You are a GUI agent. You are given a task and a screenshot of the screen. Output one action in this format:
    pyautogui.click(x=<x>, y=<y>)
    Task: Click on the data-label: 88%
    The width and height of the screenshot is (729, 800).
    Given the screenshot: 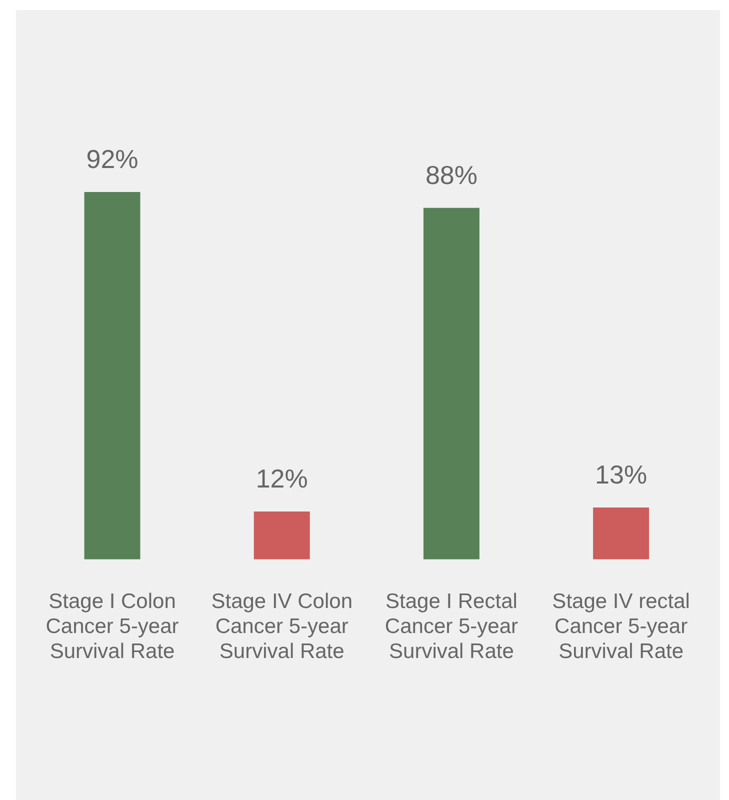 What is the action you would take?
    pyautogui.click(x=451, y=175)
    